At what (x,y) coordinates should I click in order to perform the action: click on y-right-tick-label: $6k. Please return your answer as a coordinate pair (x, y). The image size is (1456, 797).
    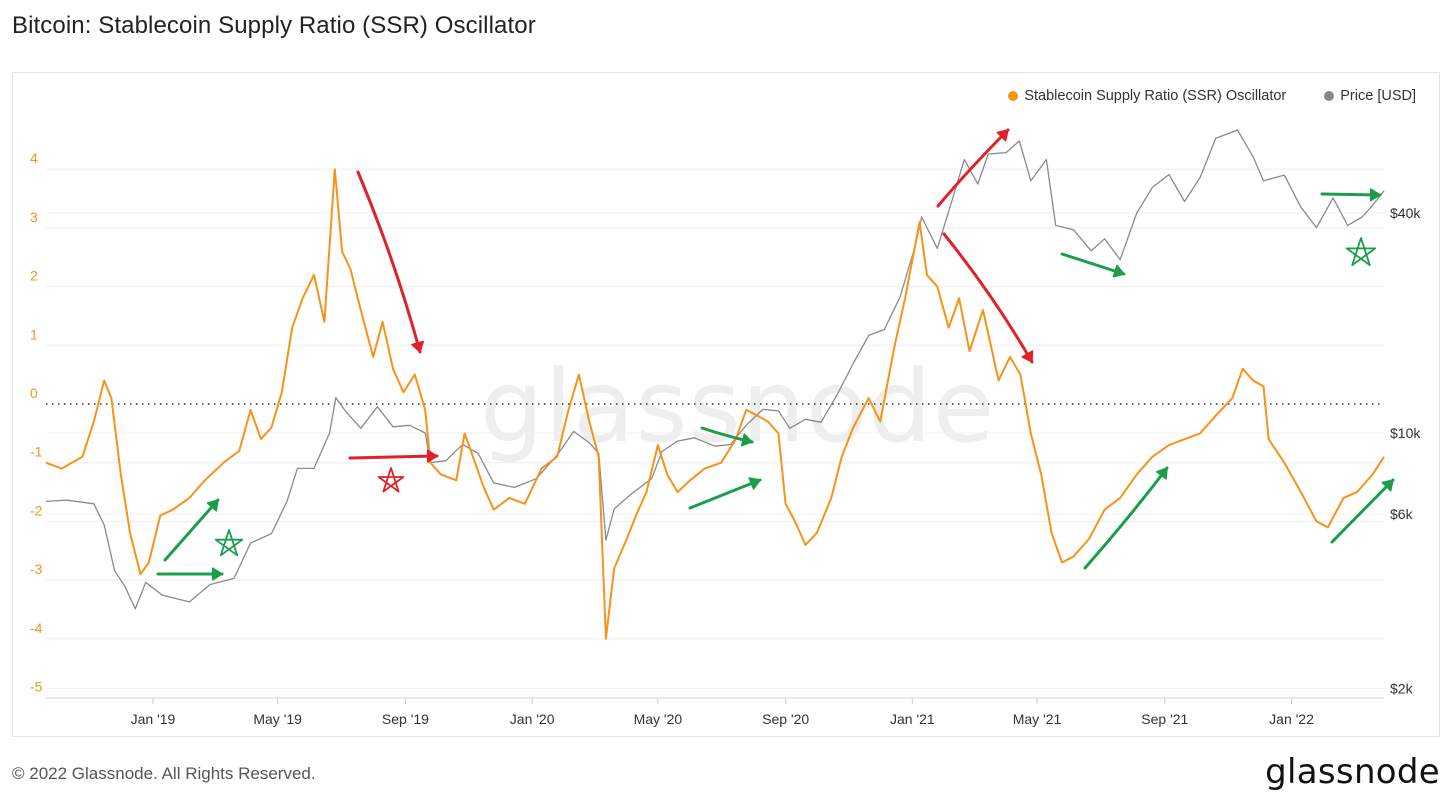
    Looking at the image, I should click on (1402, 514).